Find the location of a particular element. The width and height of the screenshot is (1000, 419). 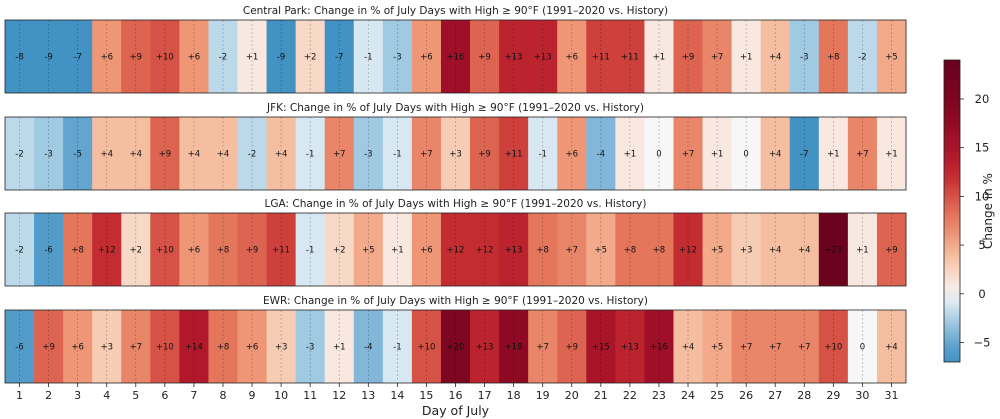

x-tick-label: 24 is located at coordinates (688, 395).